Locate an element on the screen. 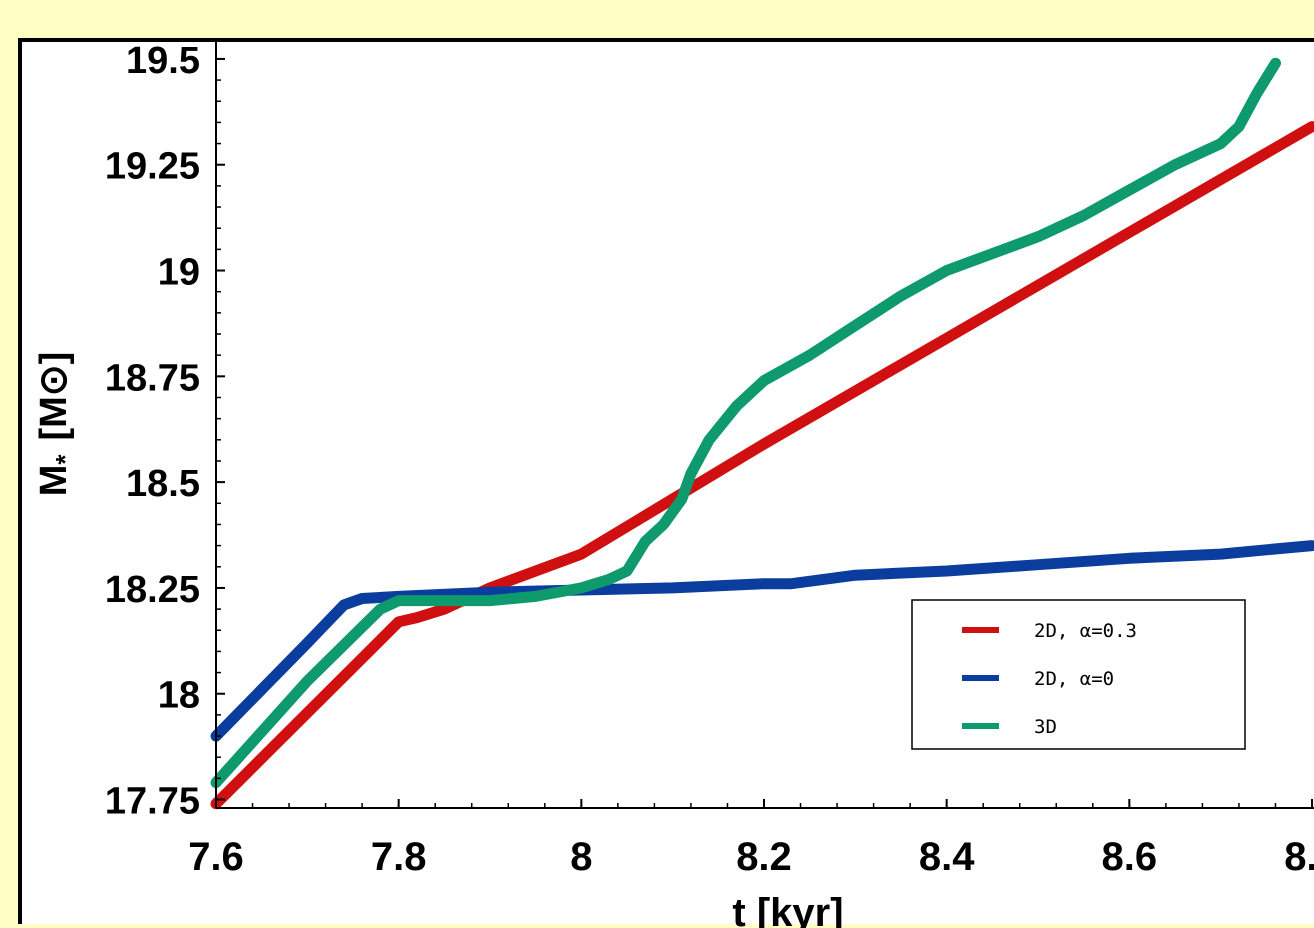  y-tick-label: 18.25 is located at coordinates (152, 590).